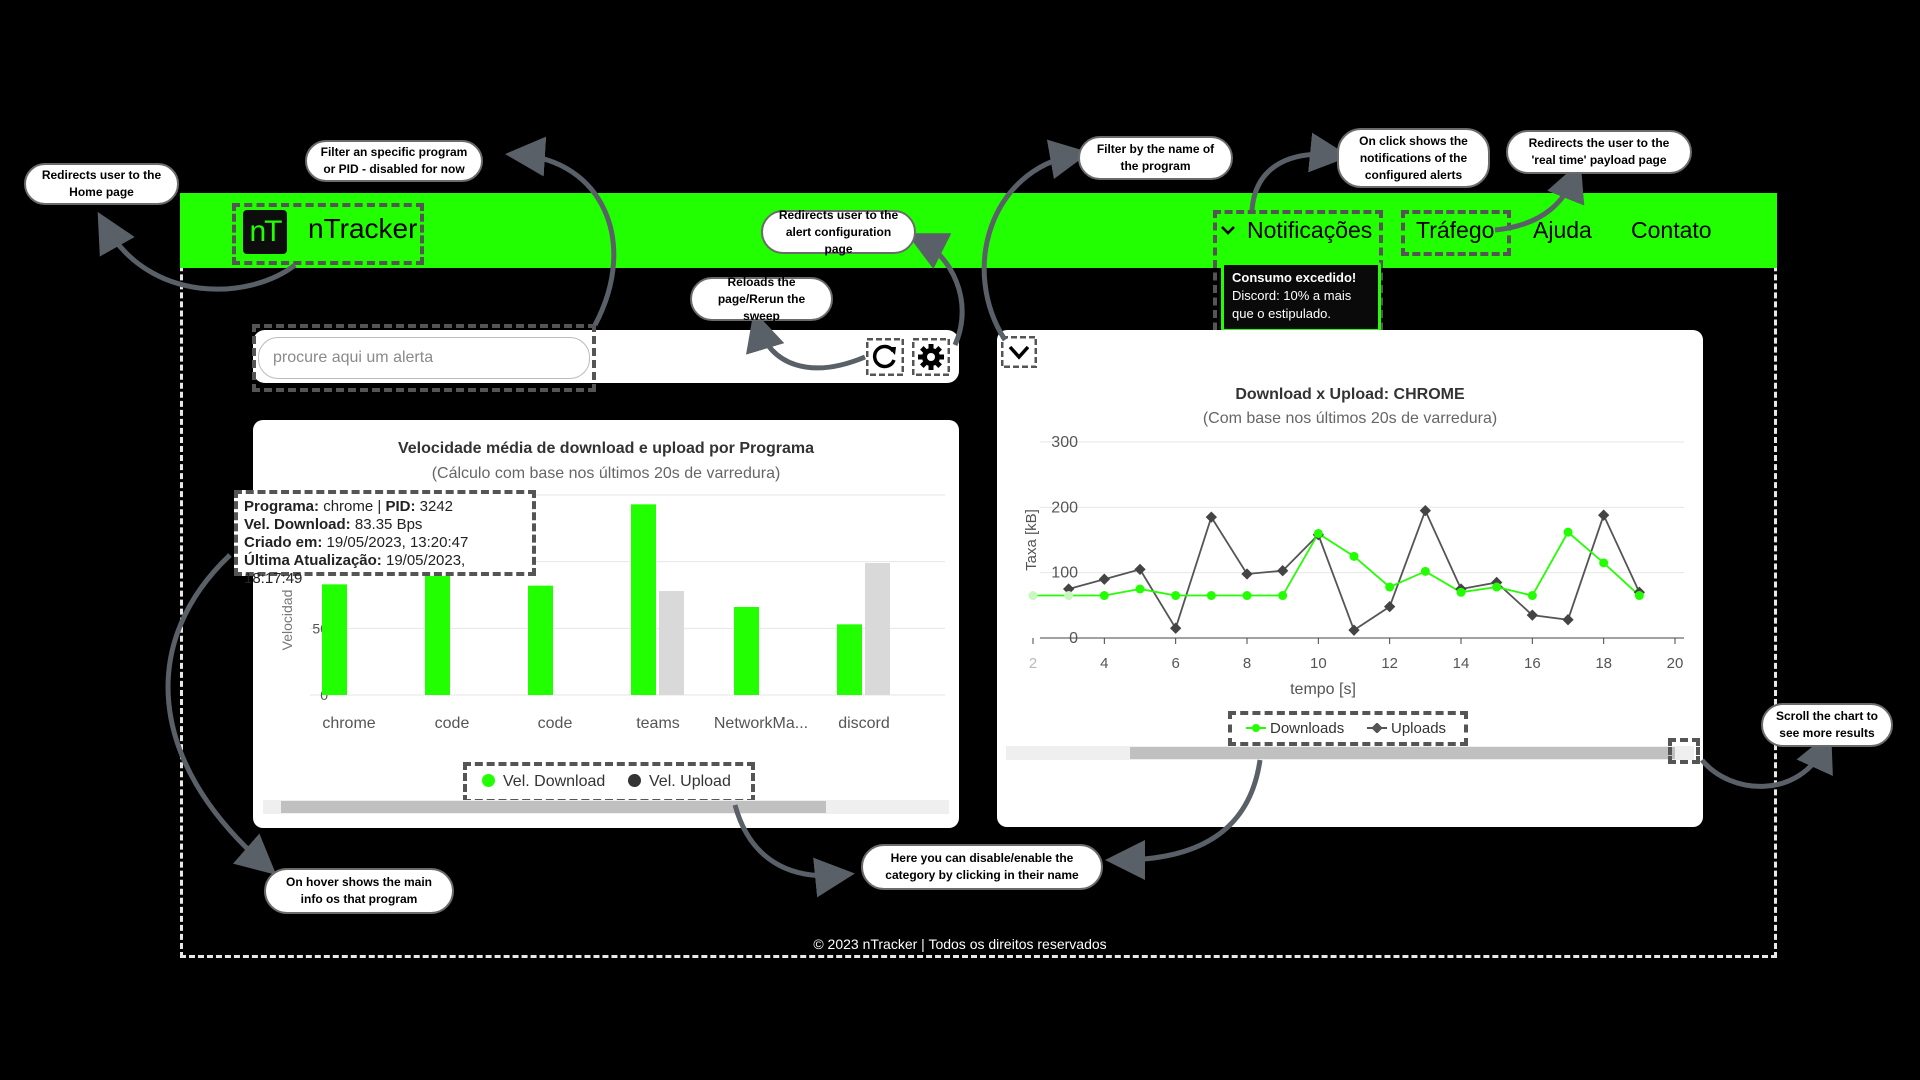  I want to click on tooltip-created-label: Criado em:, so click(283, 542).